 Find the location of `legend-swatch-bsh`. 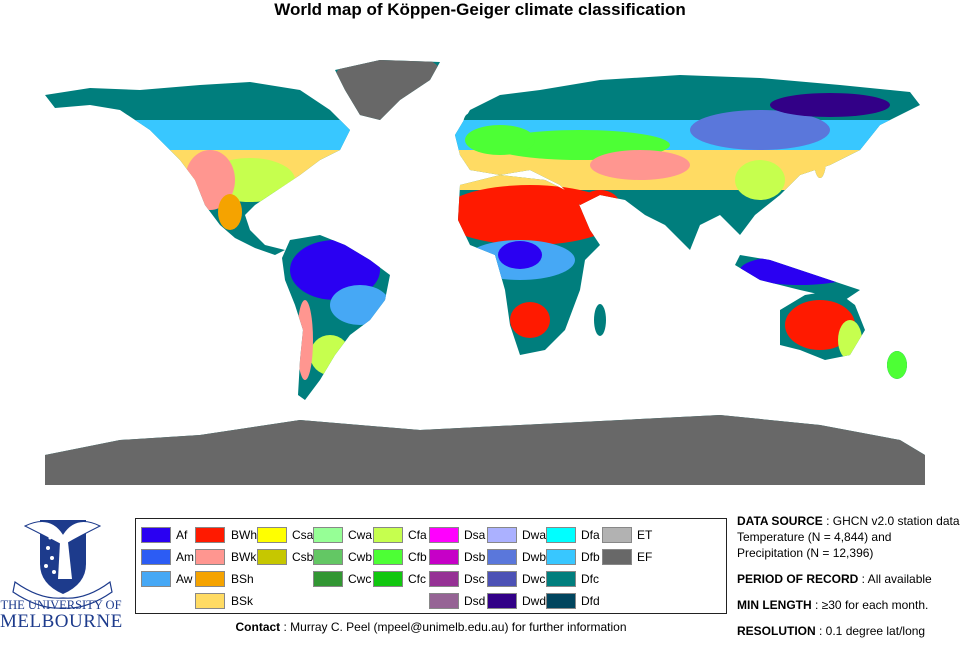

legend-swatch-bsh is located at coordinates (210, 579).